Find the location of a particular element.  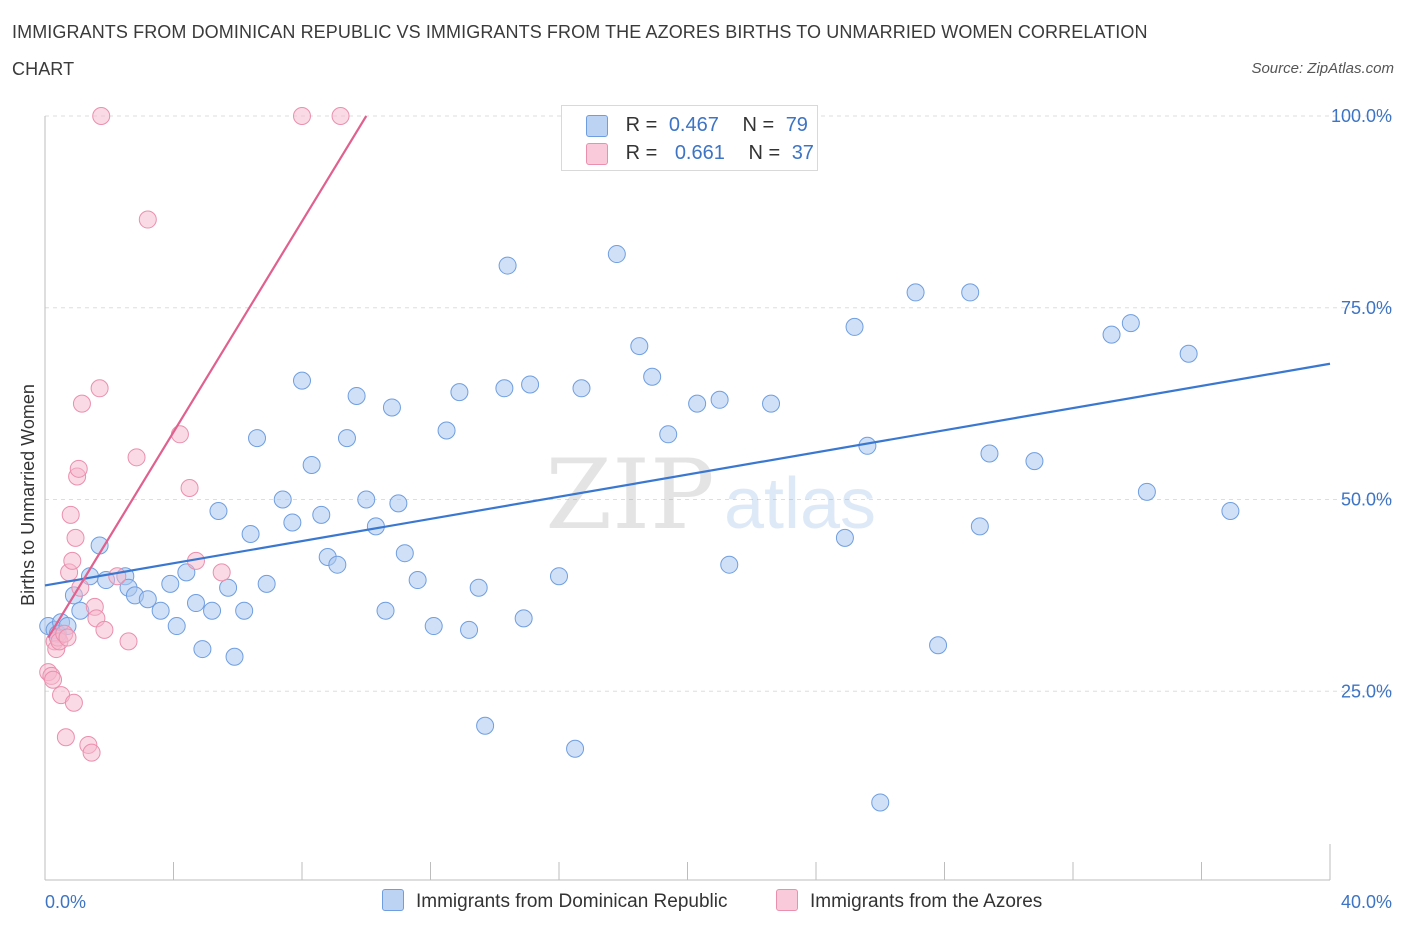

y-tick-label: 100.0% is located at coordinates (1361, 116).